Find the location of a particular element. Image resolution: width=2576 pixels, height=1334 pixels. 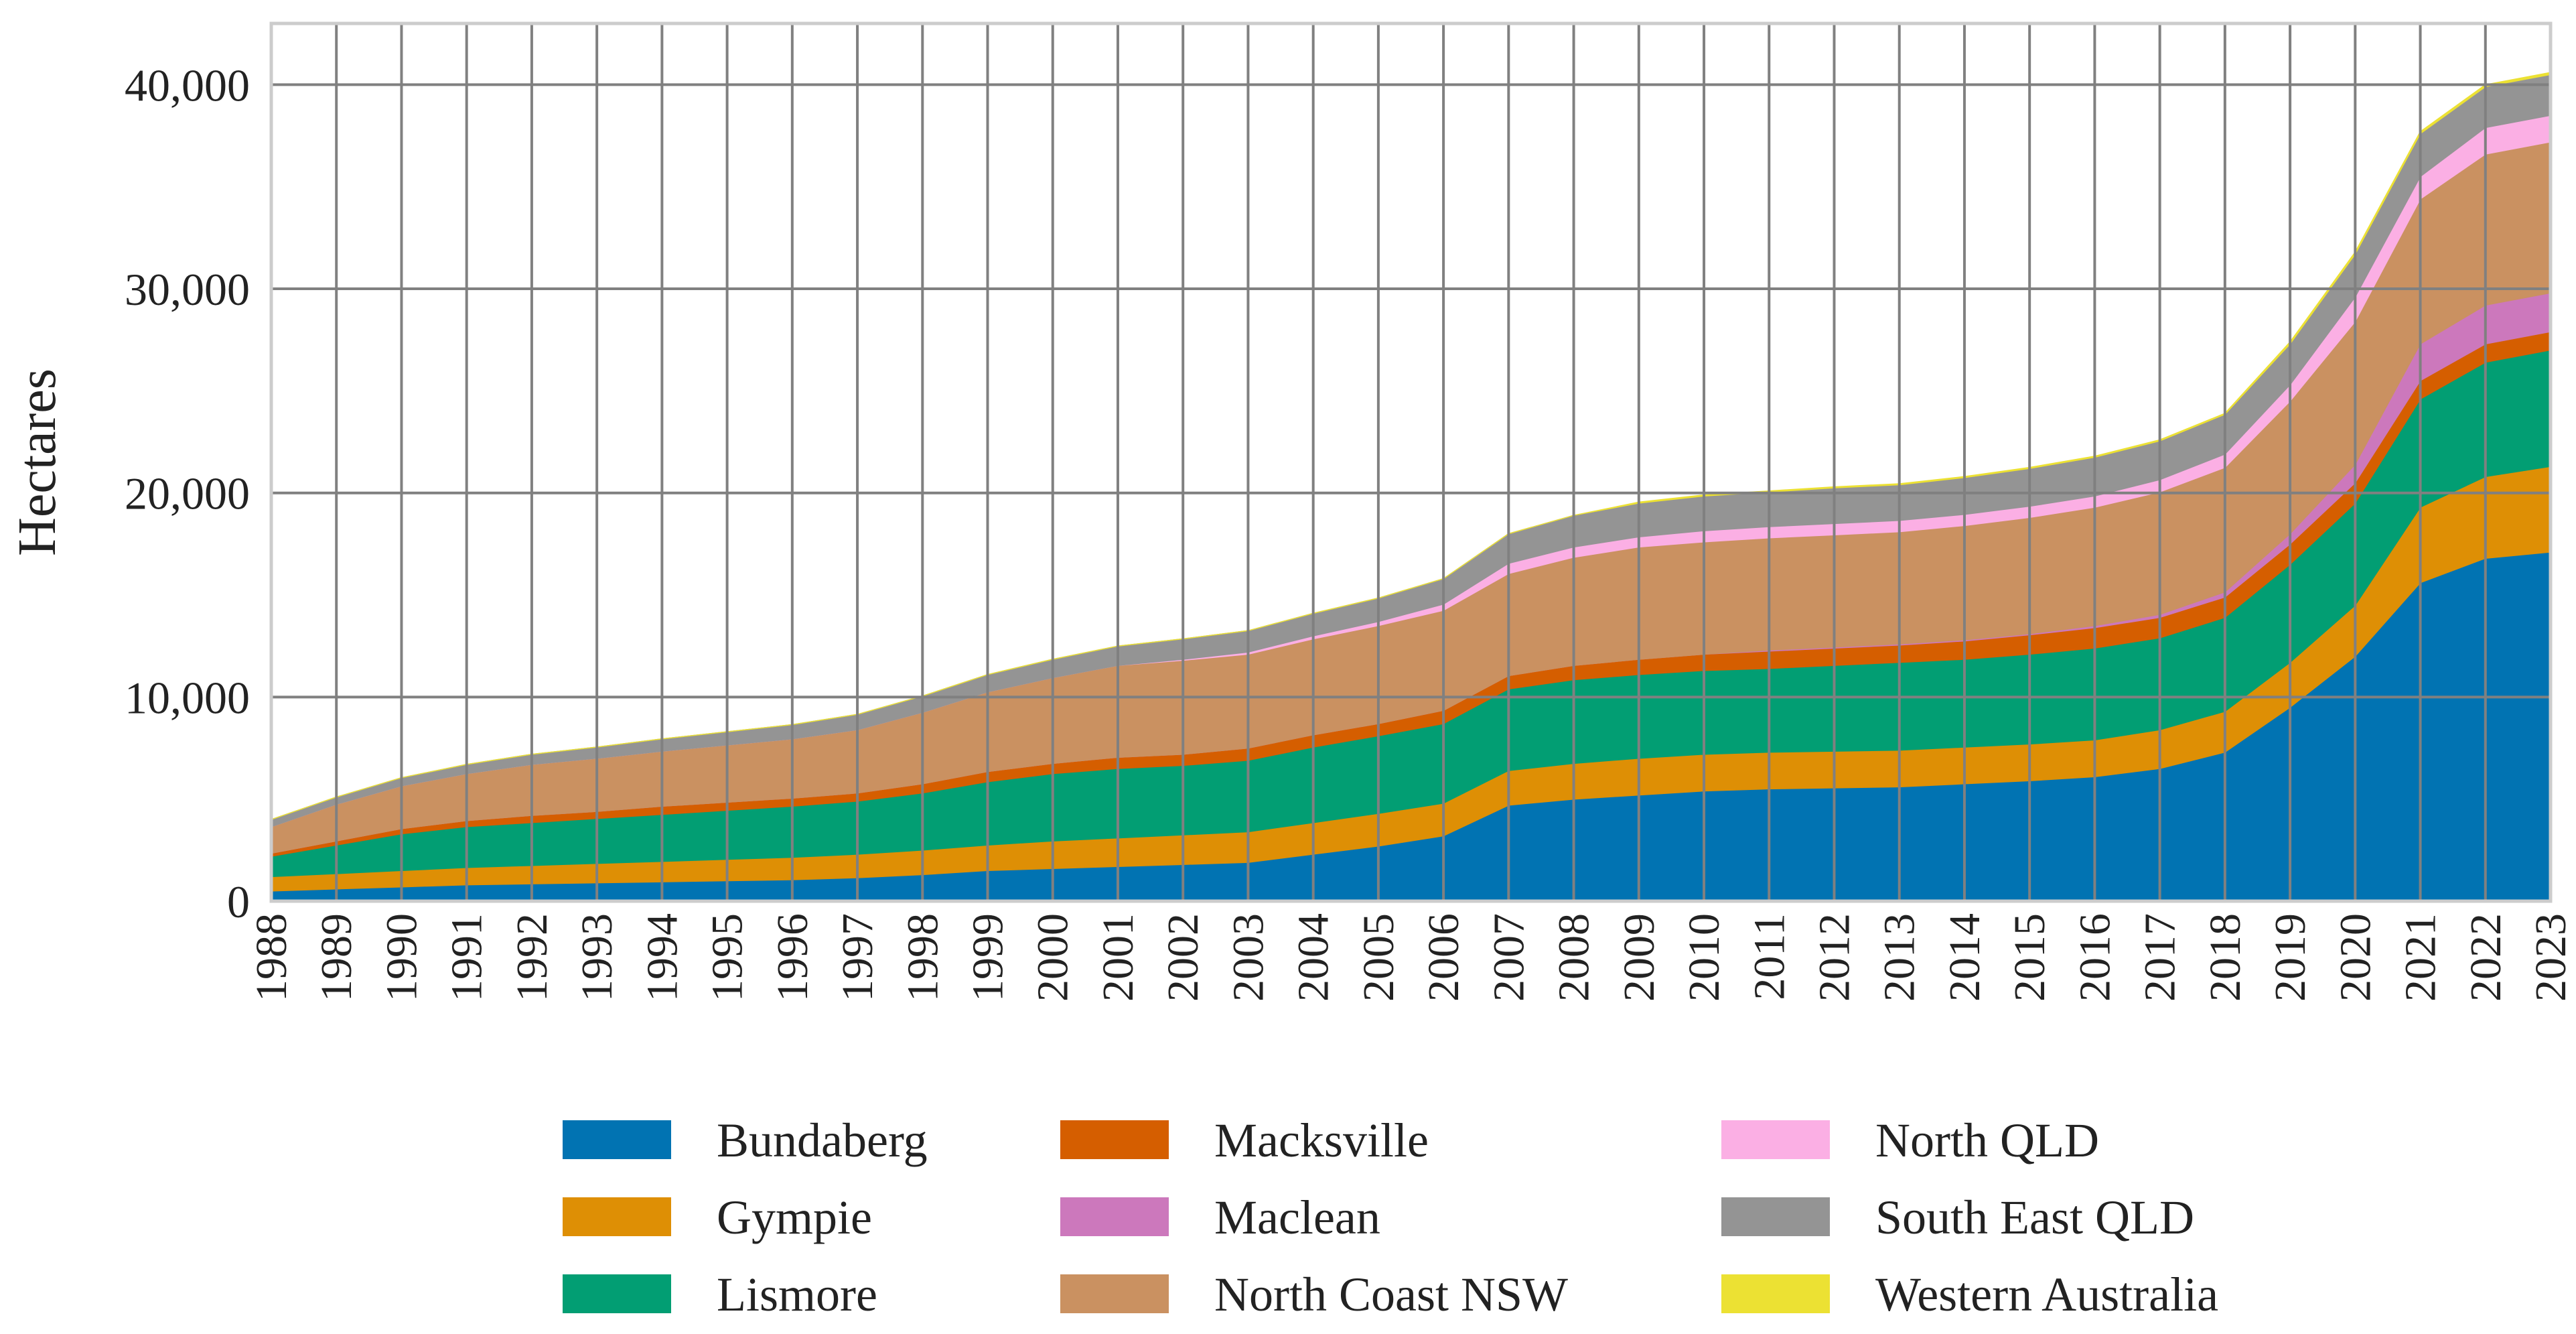

legend-item: North QLD is located at coordinates (1910, 1140).